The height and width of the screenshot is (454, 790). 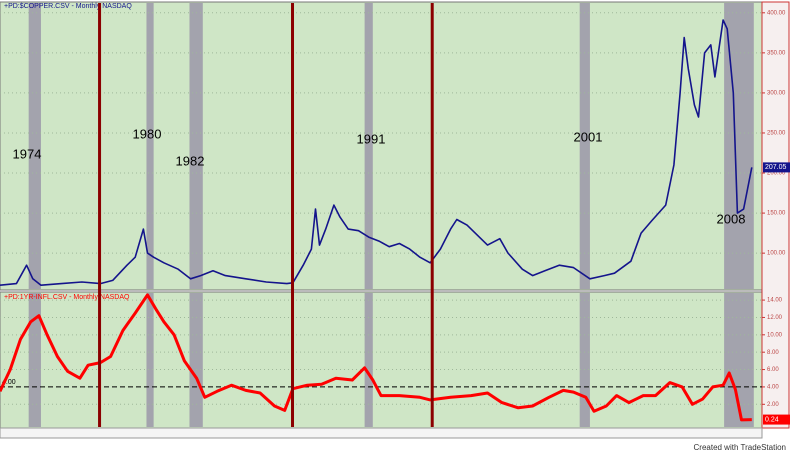 I want to click on year-annotation: 1982, so click(x=190, y=160).